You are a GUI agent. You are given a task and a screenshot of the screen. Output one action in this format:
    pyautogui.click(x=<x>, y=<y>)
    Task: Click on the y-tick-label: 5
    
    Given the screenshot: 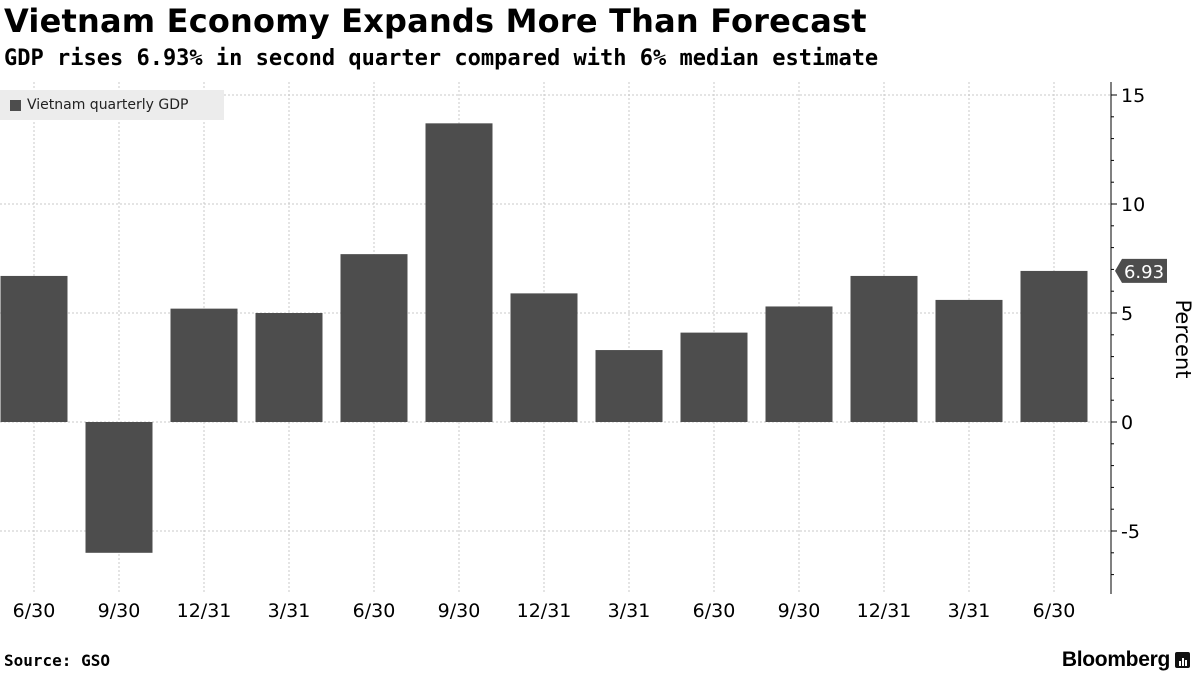 What is the action you would take?
    pyautogui.click(x=1127, y=314)
    